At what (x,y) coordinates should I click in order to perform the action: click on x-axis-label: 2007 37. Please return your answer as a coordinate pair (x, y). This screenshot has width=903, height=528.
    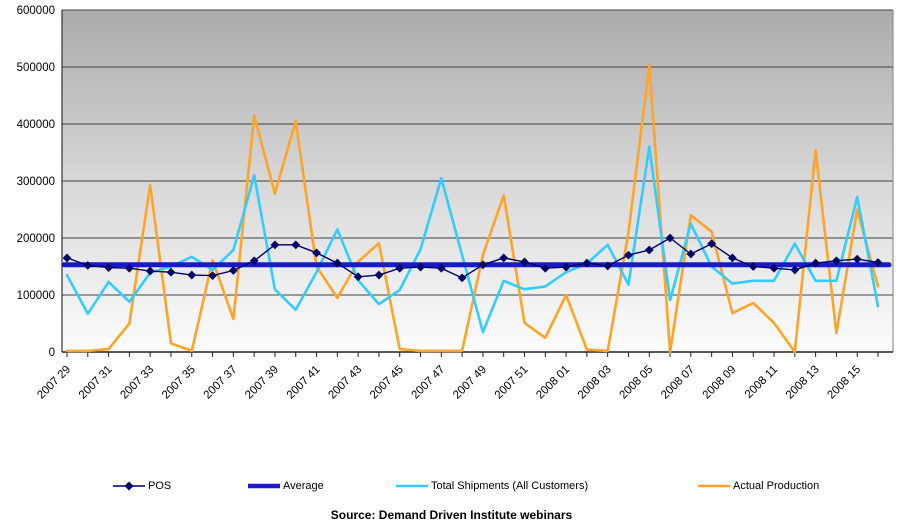
    Looking at the image, I should click on (221, 383).